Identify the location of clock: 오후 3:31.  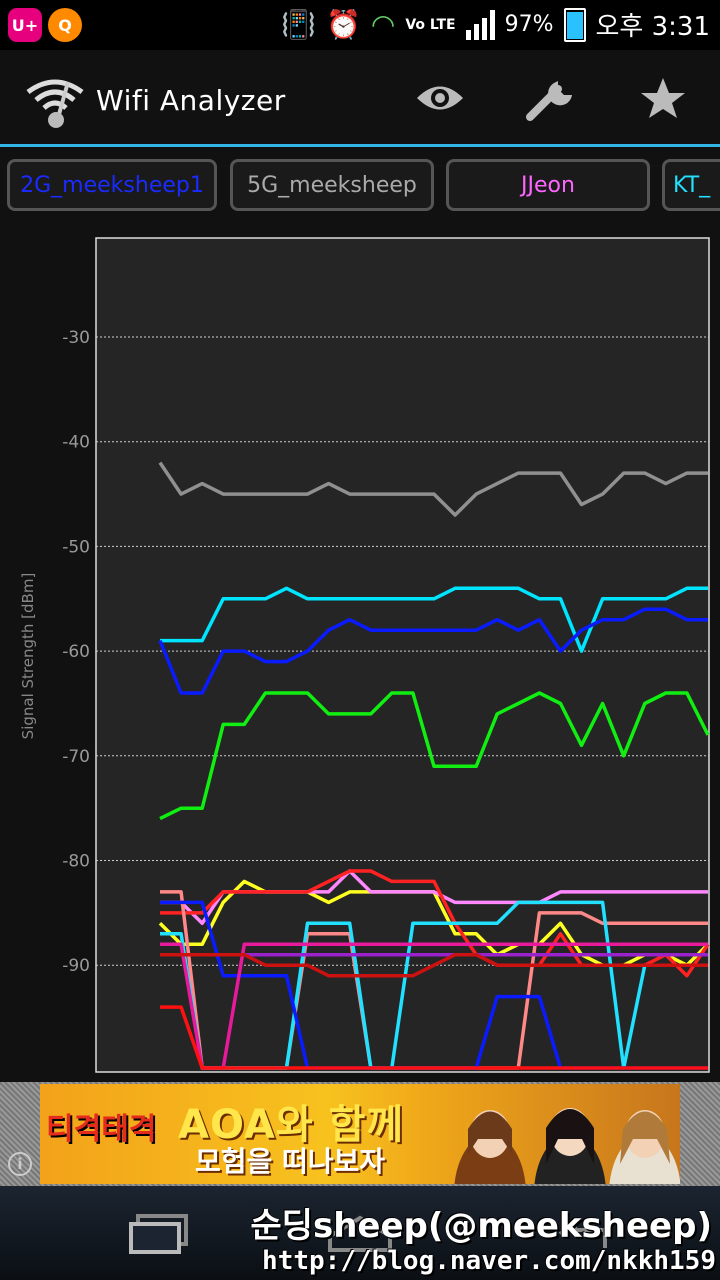
(653, 27).